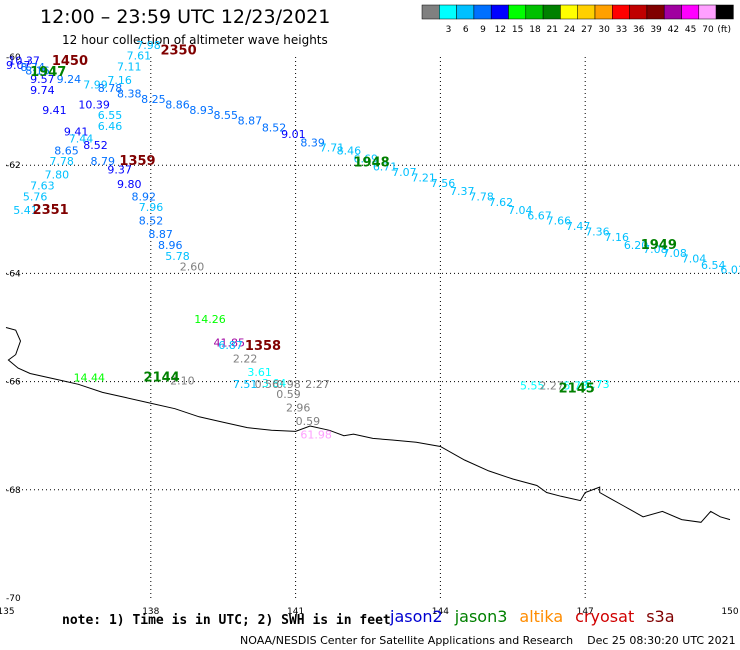 Image resolution: width=740 pixels, height=650 pixels. What do you see at coordinates (636, 245) in the screenshot?
I see `wave-height-label: 6.20` at bounding box center [636, 245].